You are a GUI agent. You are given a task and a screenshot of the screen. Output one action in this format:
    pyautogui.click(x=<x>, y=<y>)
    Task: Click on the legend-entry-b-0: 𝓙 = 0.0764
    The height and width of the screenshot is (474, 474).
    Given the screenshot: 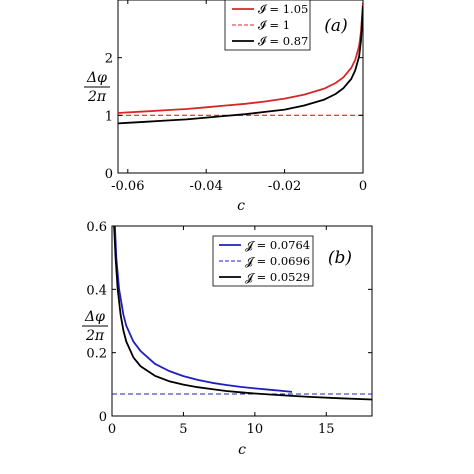 What is the action you would take?
    pyautogui.click(x=277, y=245)
    